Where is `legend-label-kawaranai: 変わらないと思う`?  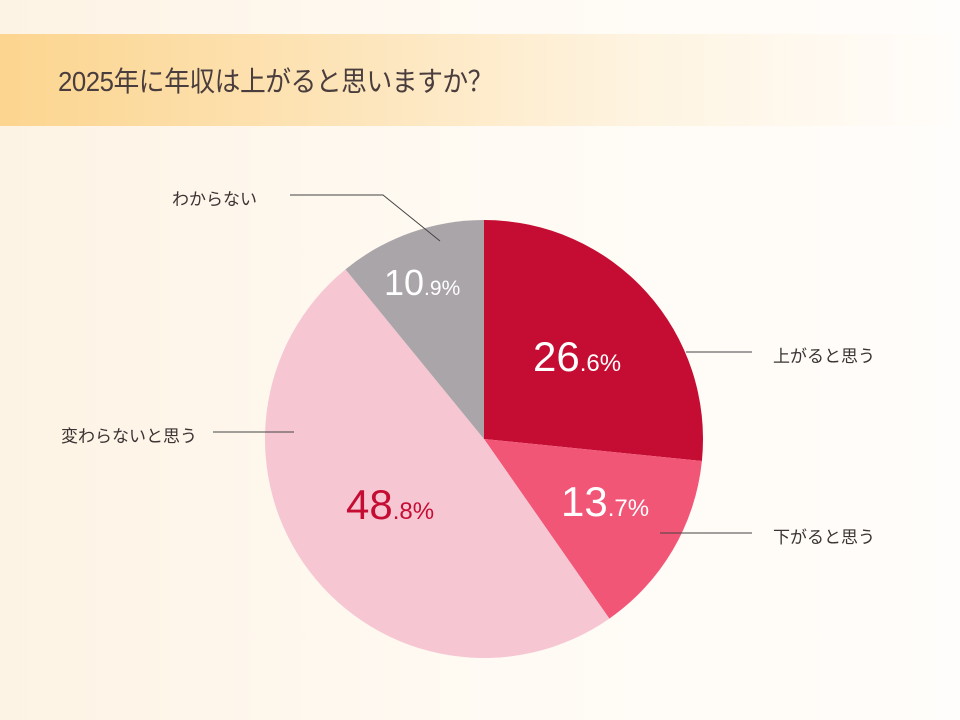 legend-label-kawaranai: 変わらないと思う is located at coordinates (129, 437).